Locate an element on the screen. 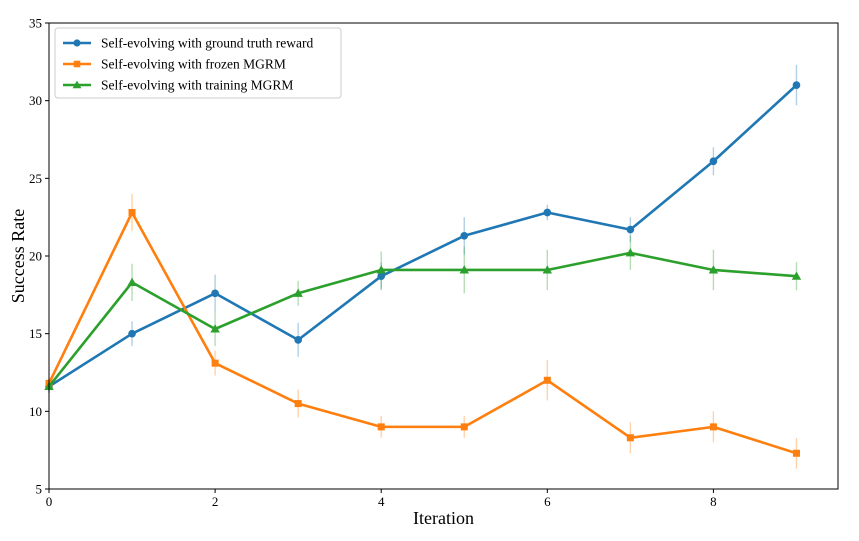 The width and height of the screenshot is (859, 541). legend-item: Self-evolving with ground truth reward is located at coordinates (188, 43).